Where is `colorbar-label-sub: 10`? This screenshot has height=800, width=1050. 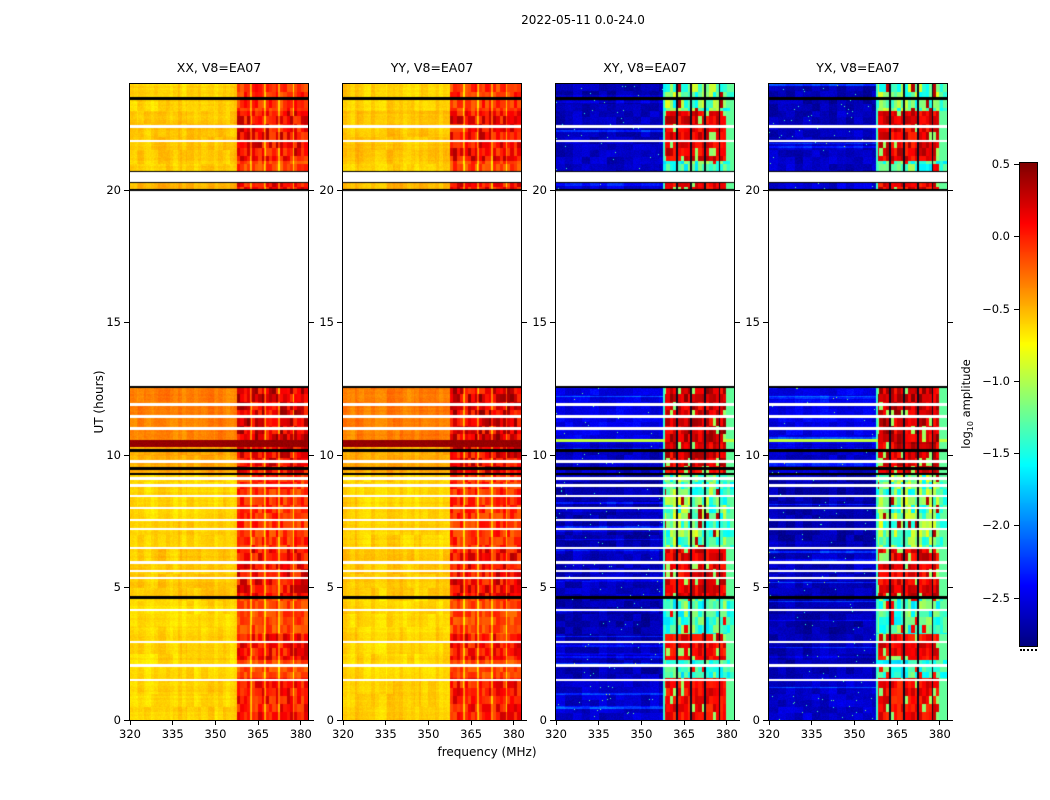
colorbar-label-sub: 10 is located at coordinates (971, 426).